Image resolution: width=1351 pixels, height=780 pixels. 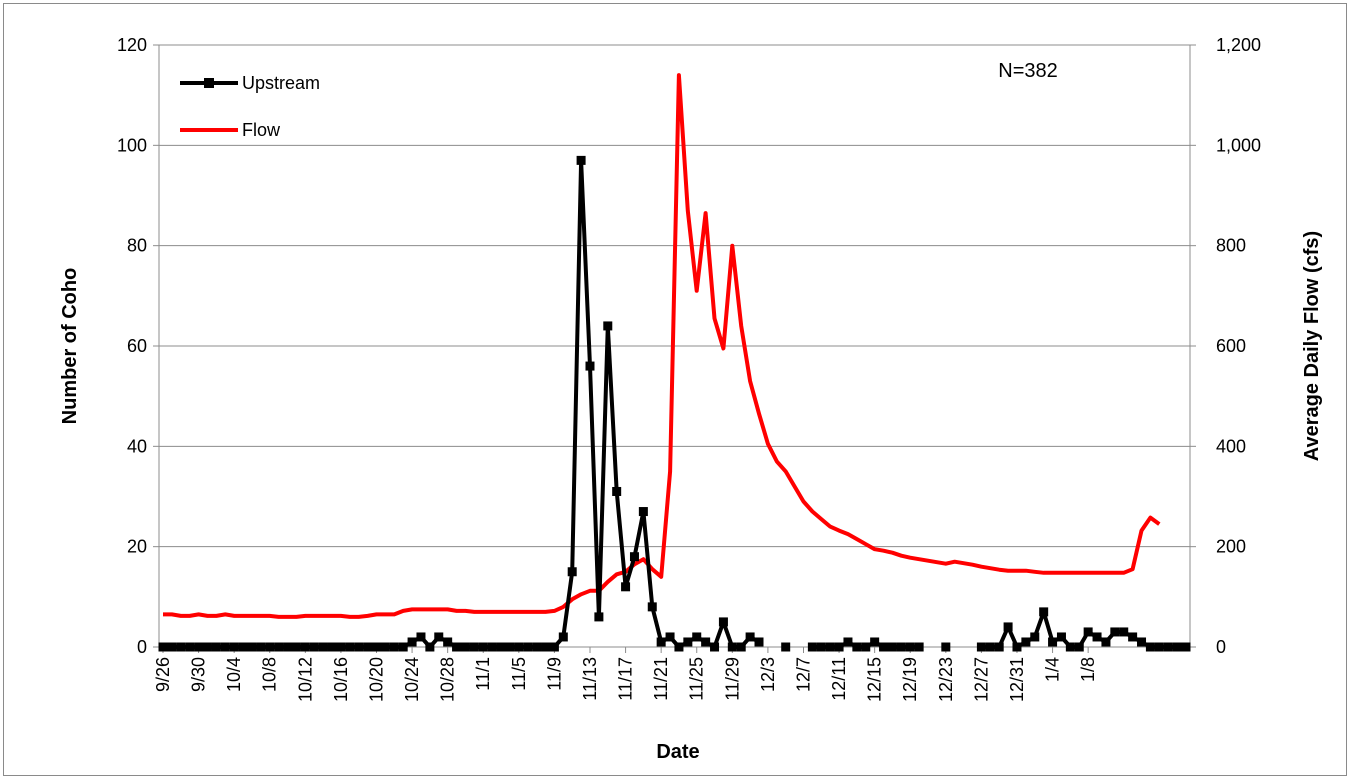 What do you see at coordinates (1238, 145) in the screenshot?
I see `y2-tick-label: 1,000` at bounding box center [1238, 145].